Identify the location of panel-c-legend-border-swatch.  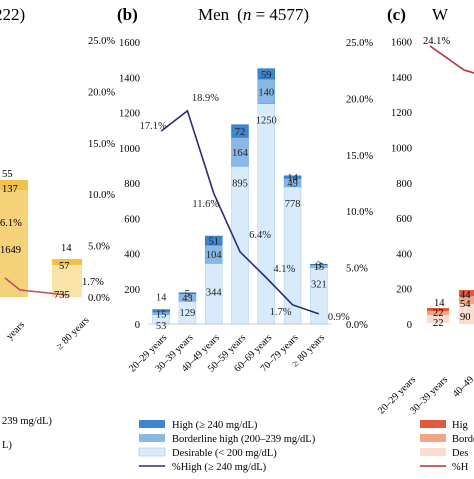
(433, 438).